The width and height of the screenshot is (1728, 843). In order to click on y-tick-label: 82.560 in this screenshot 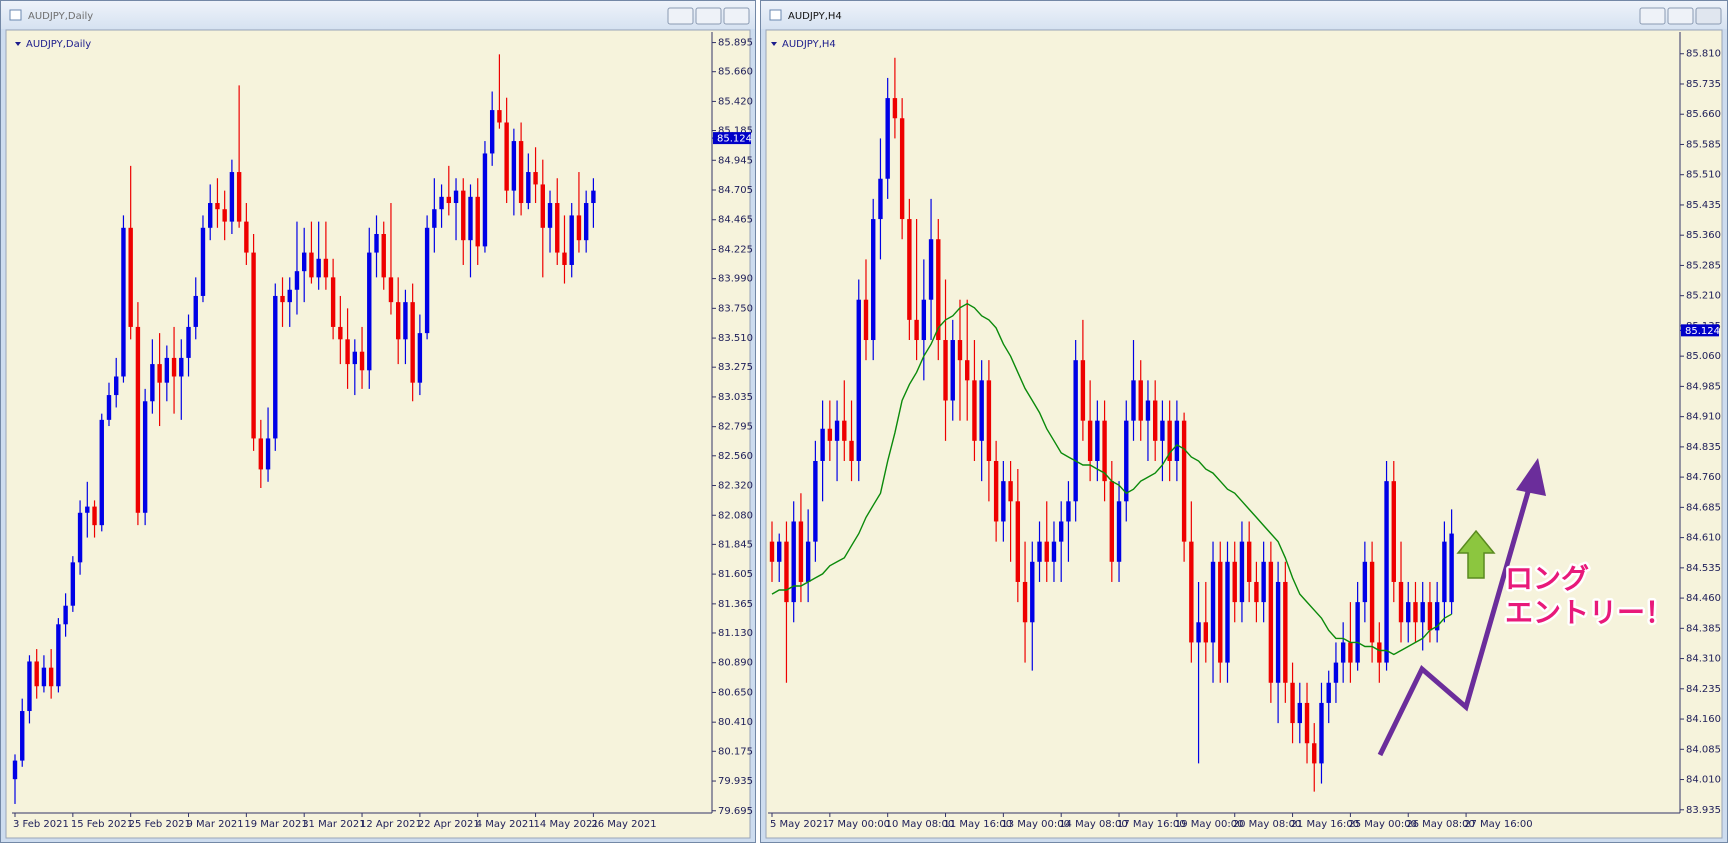, I will do `click(735, 456)`.